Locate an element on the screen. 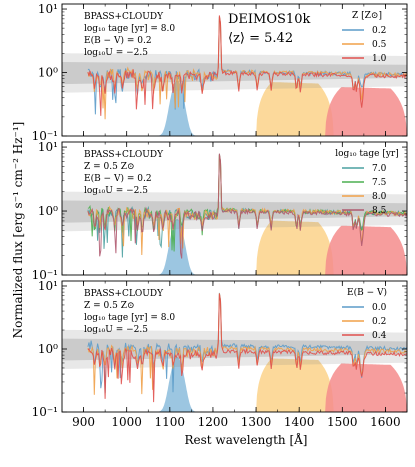  x-tick-label: 900 is located at coordinates (83, 422).